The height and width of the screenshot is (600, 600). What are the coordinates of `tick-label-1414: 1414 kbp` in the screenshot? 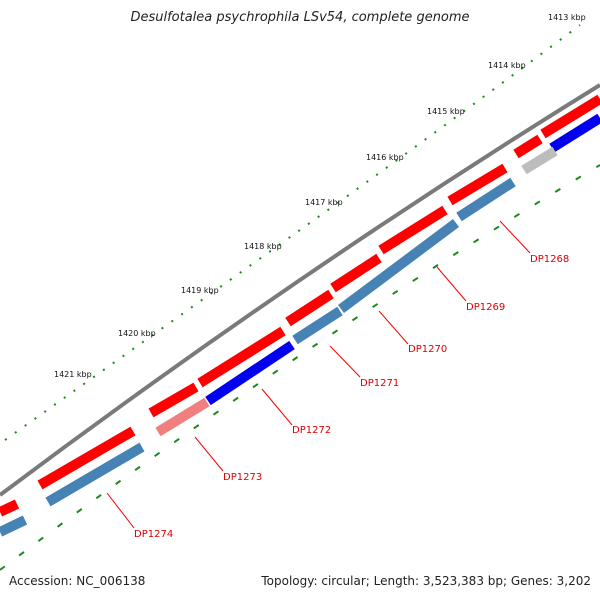 It's located at (507, 65).